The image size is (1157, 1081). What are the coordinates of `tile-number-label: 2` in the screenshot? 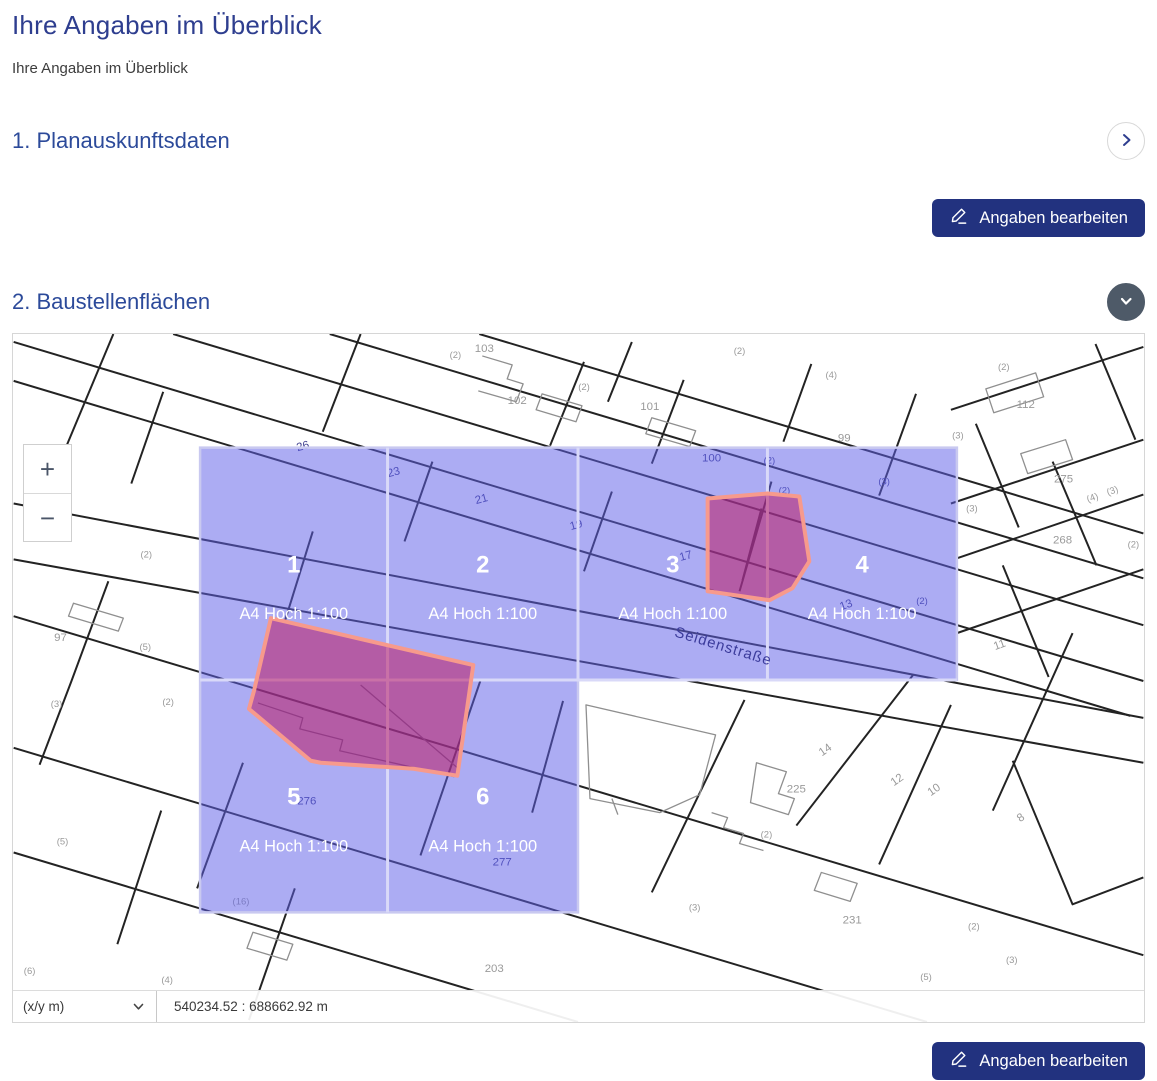 It's located at (482, 564).